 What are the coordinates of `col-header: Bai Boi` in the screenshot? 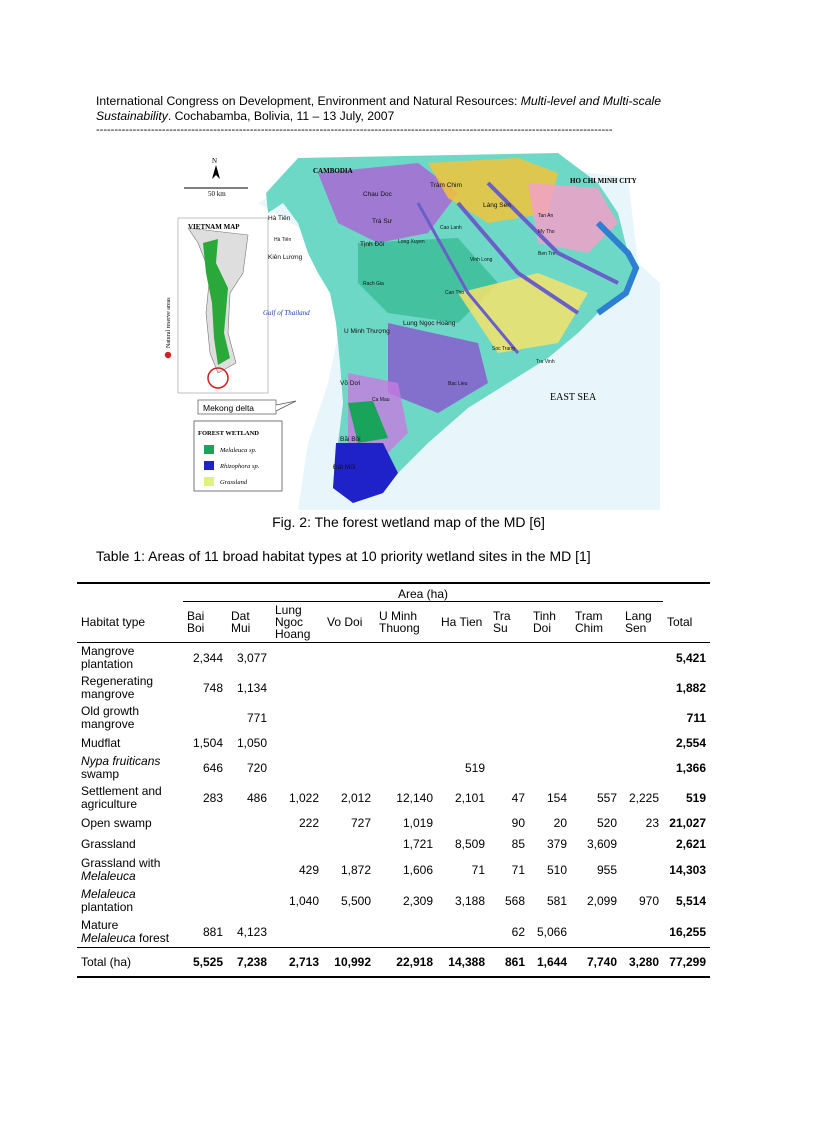 It's located at (196, 622).